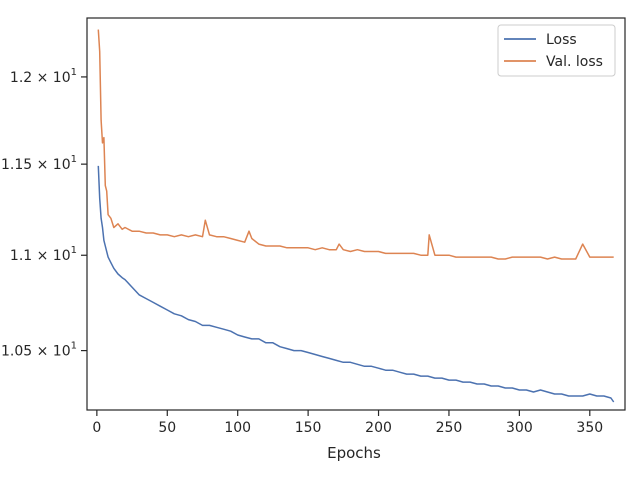 The image size is (640, 480). I want to click on x-tick-label: 150, so click(308, 428).